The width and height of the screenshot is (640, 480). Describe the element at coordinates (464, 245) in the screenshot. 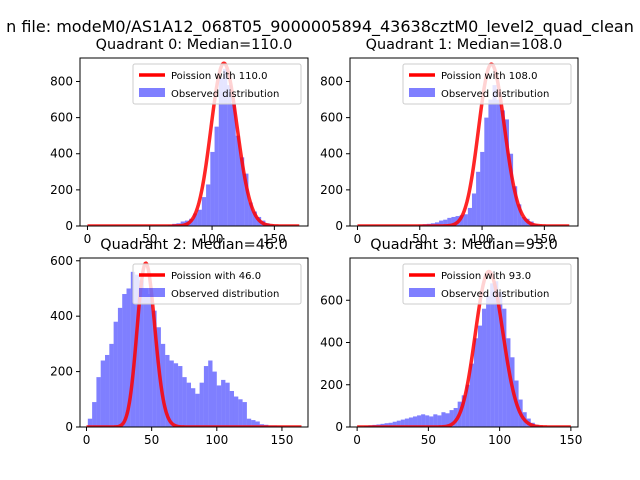

I see `chart-title: Quadrant 3: Median=93.0` at that location.